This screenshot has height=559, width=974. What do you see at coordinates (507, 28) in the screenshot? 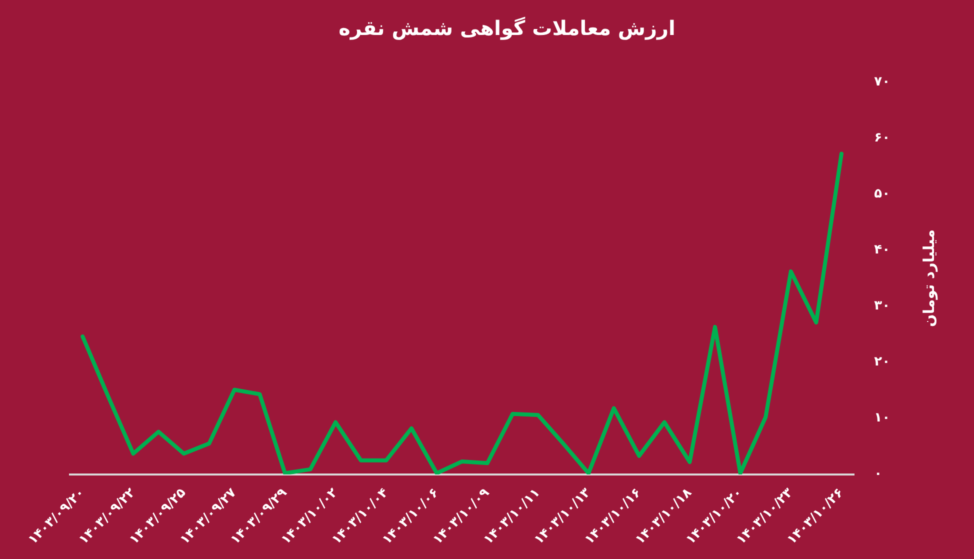
I see `chart-title: ارزش معاملات گواهی شمش نقره` at bounding box center [507, 28].